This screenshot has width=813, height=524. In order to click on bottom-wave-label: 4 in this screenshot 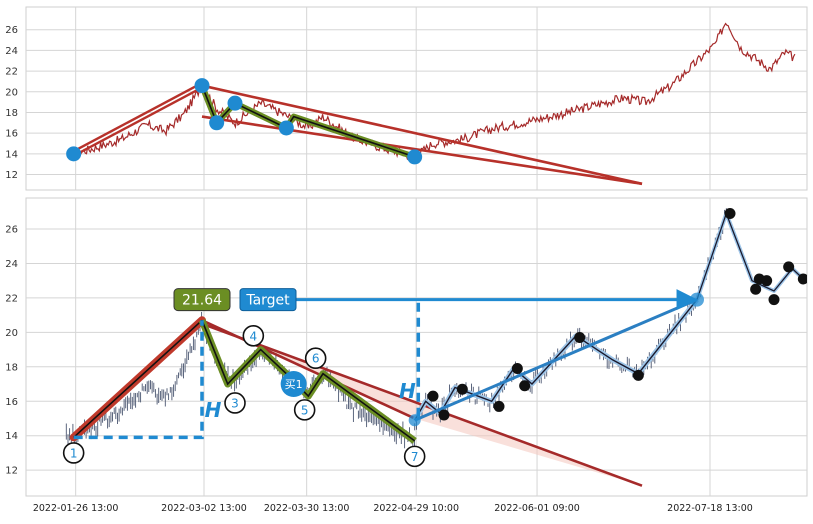, I will do `click(254, 336)`.